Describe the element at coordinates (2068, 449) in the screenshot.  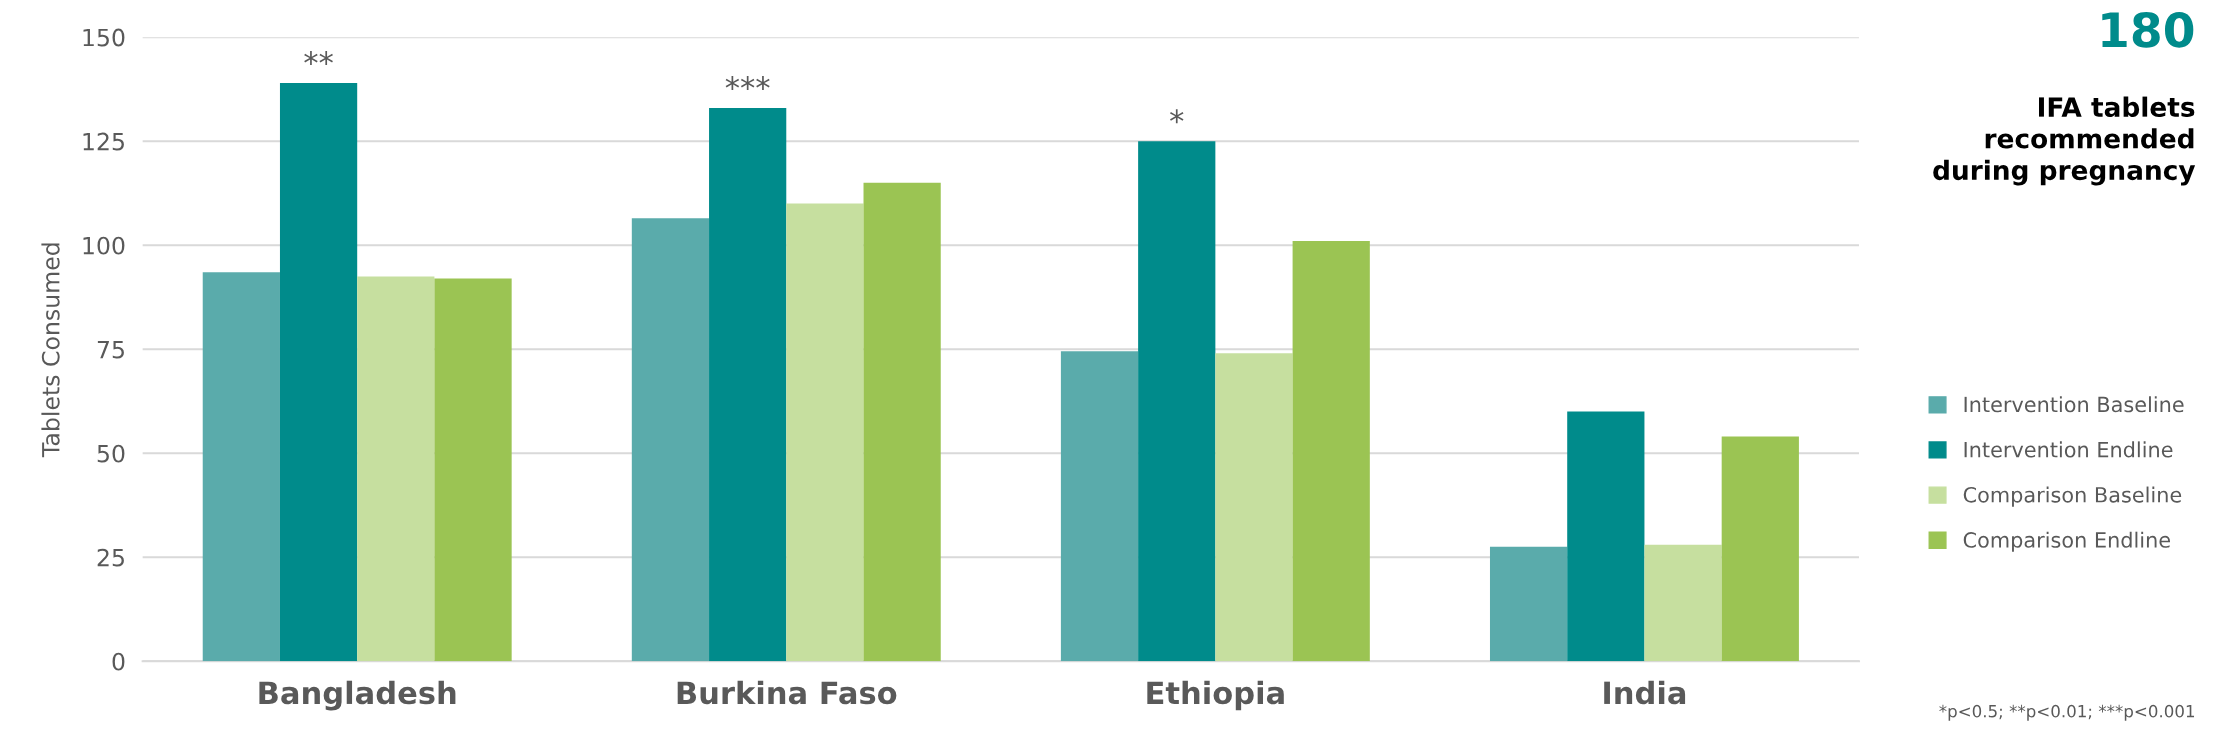
I see `legend-label: Intervention Endline` at that location.